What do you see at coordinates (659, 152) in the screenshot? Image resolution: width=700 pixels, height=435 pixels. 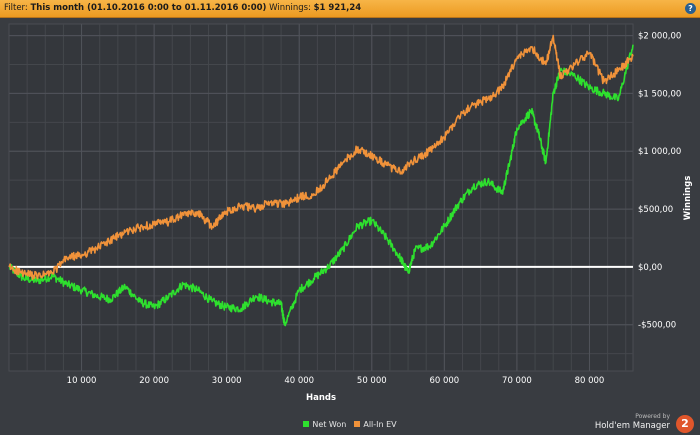 I see `y-tick-label: $1 000,00` at bounding box center [659, 152].